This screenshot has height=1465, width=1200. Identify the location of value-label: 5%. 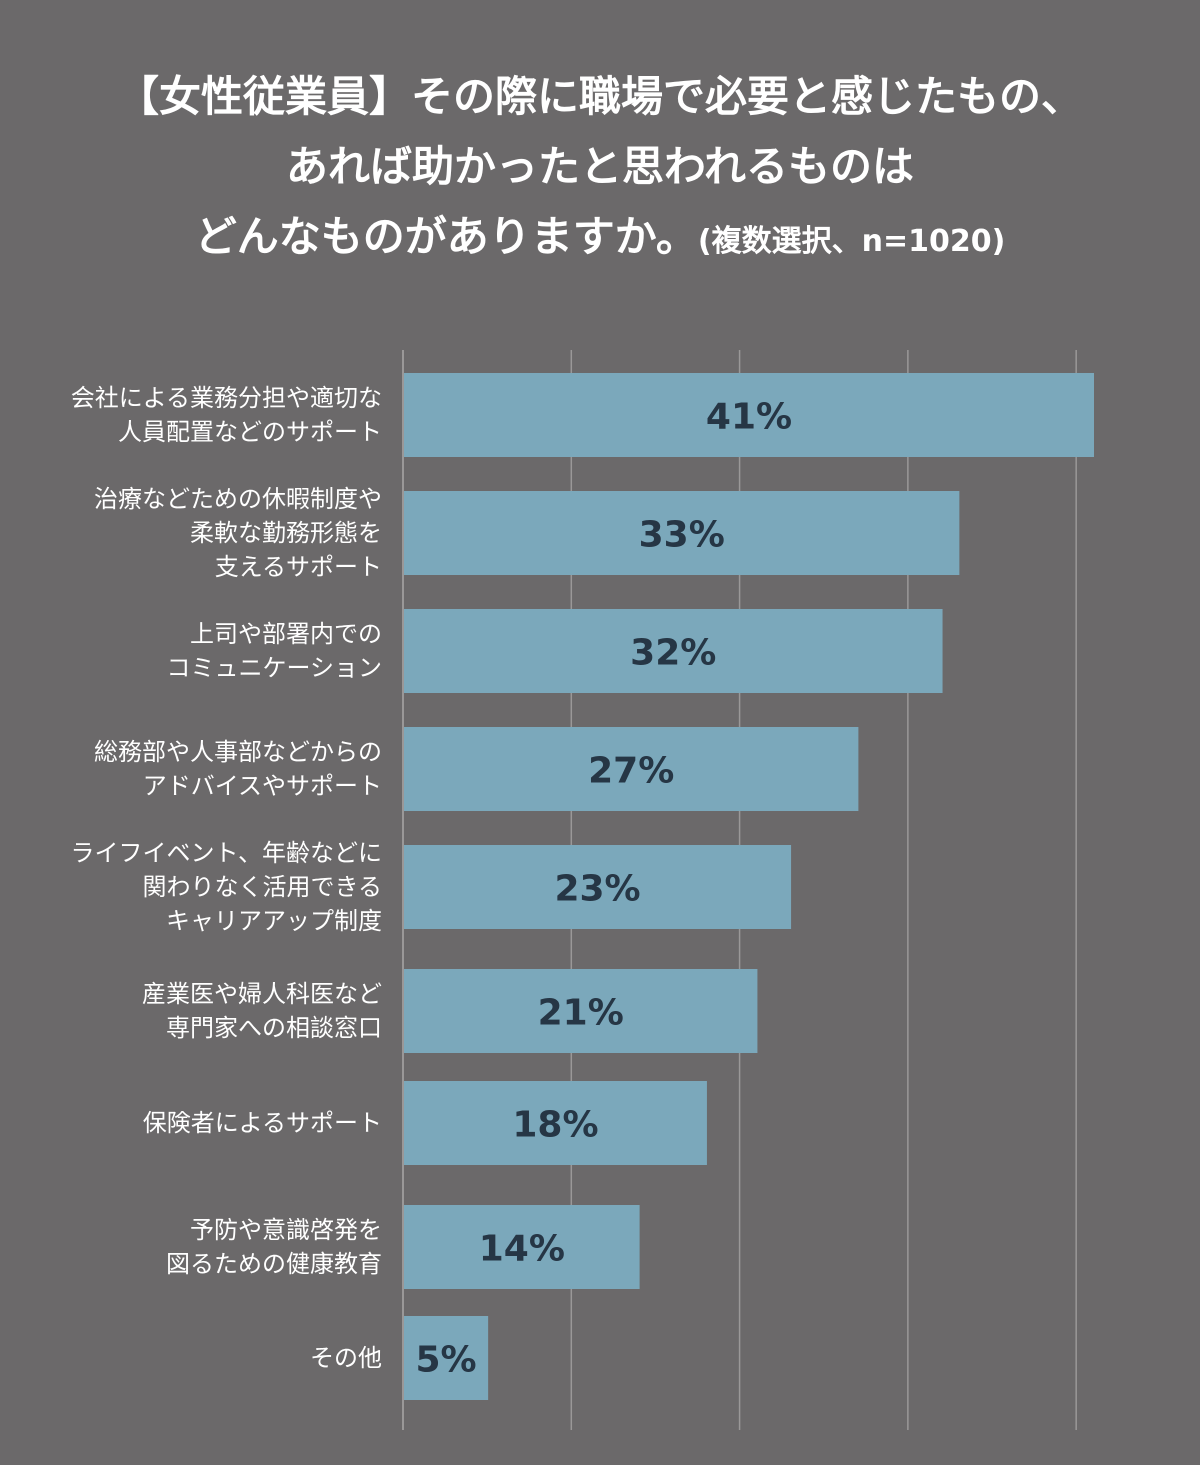
(446, 1360).